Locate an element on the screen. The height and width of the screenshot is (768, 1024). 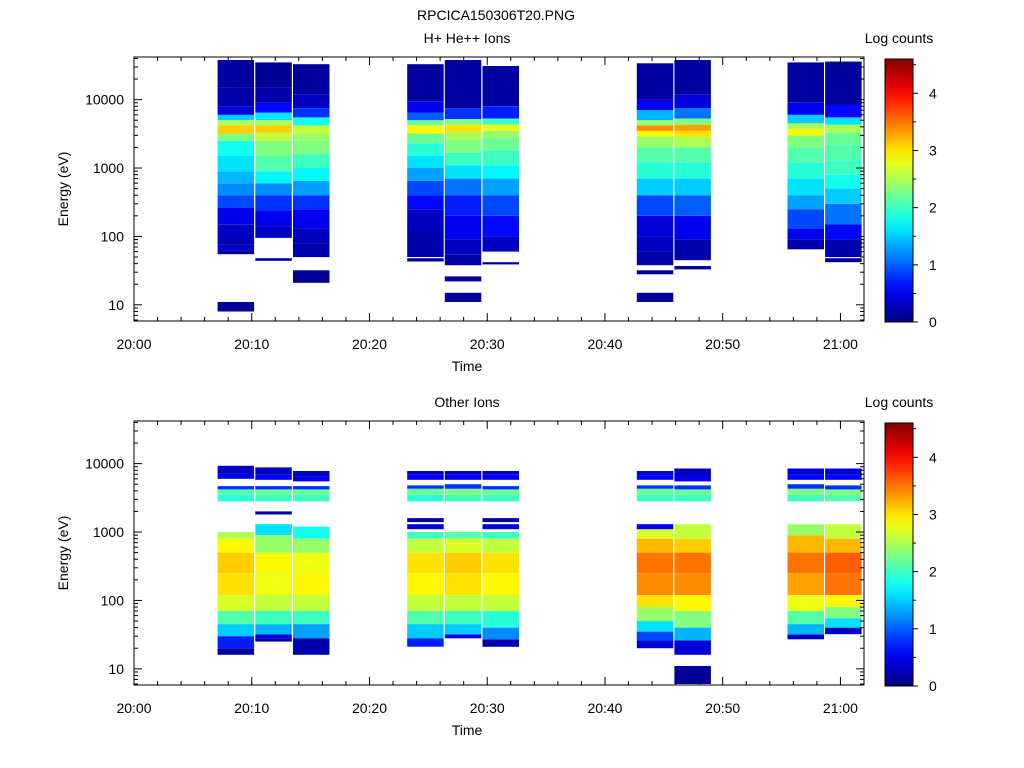
x-tick-label: 20:10 is located at coordinates (251, 708).